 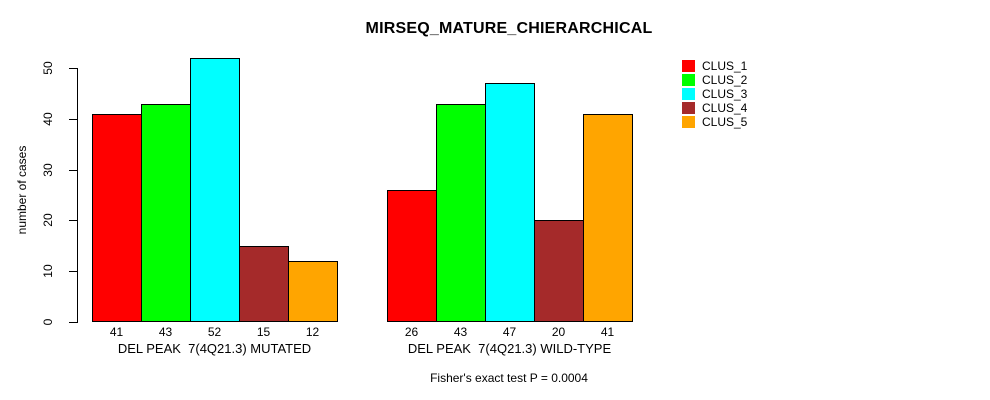 What do you see at coordinates (48, 68) in the screenshot?
I see `y-axis-tick-label: 50` at bounding box center [48, 68].